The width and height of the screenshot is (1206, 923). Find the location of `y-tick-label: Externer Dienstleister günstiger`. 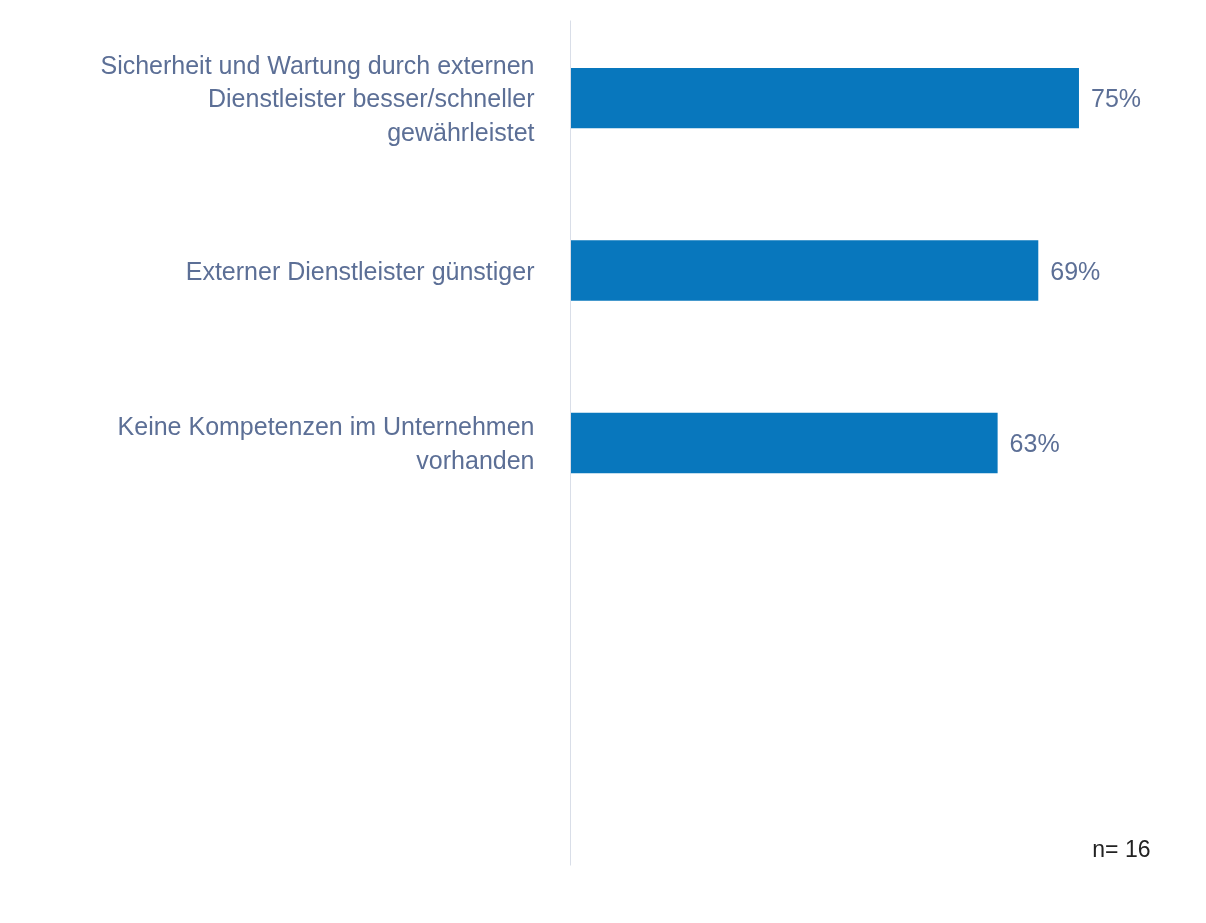

y-tick-label: Externer Dienstleister günstiger is located at coordinates (360, 270).